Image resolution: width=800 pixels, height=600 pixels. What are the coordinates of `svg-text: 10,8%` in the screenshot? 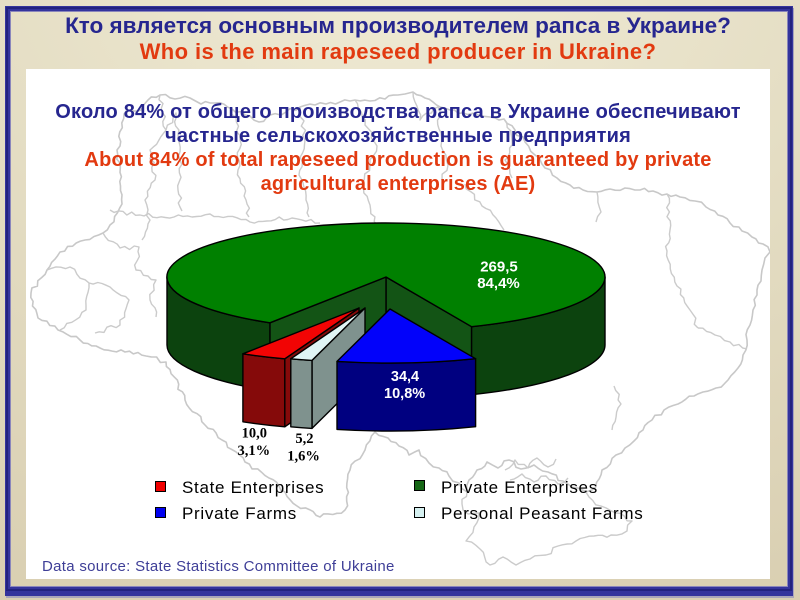 It's located at (404, 394).